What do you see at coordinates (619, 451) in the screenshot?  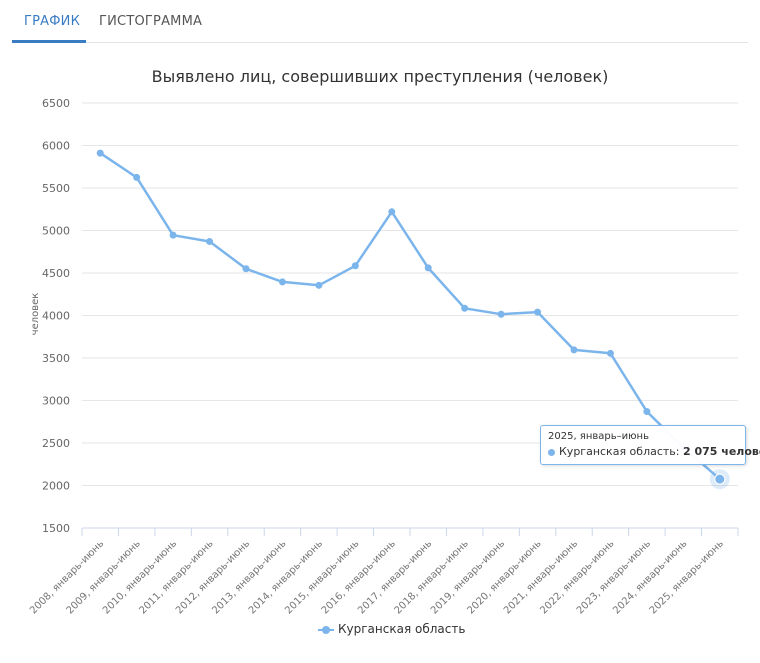 I see `tooltip-series-label: Курганская область:` at bounding box center [619, 451].